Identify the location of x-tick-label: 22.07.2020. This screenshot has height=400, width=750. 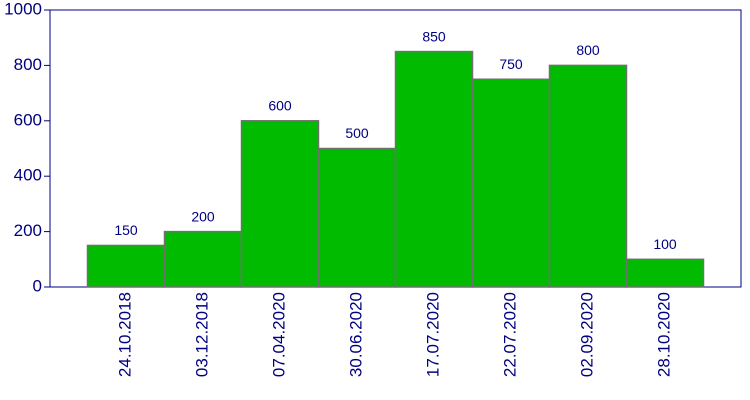
(509, 334).